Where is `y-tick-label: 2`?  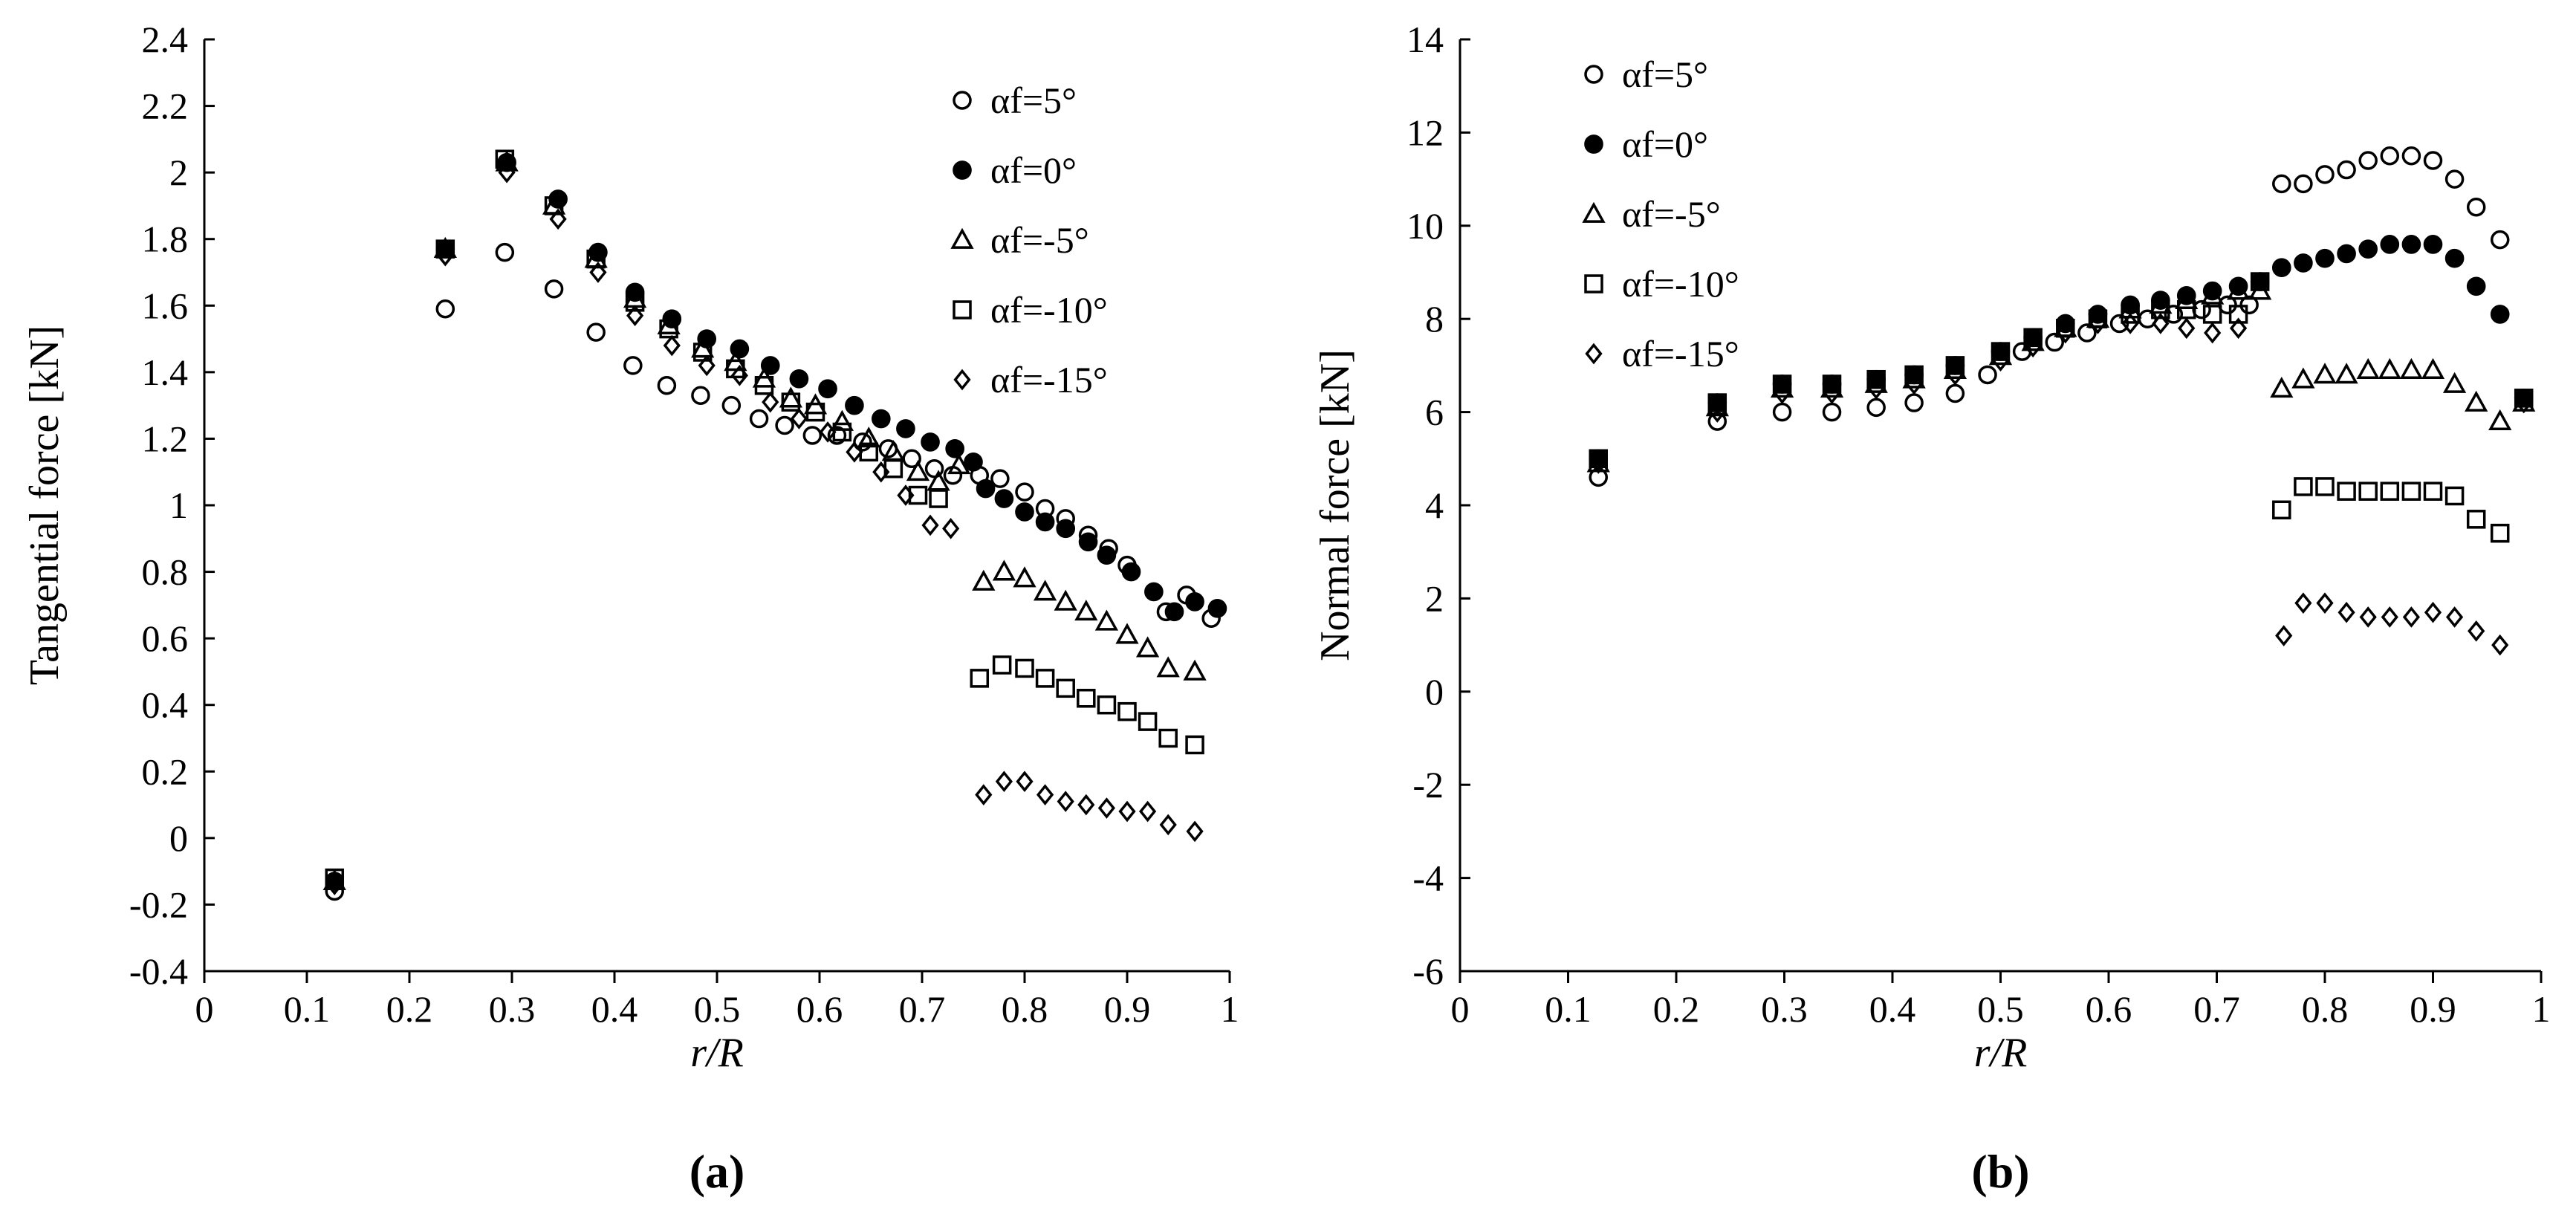
y-tick-label: 2 is located at coordinates (1434, 598).